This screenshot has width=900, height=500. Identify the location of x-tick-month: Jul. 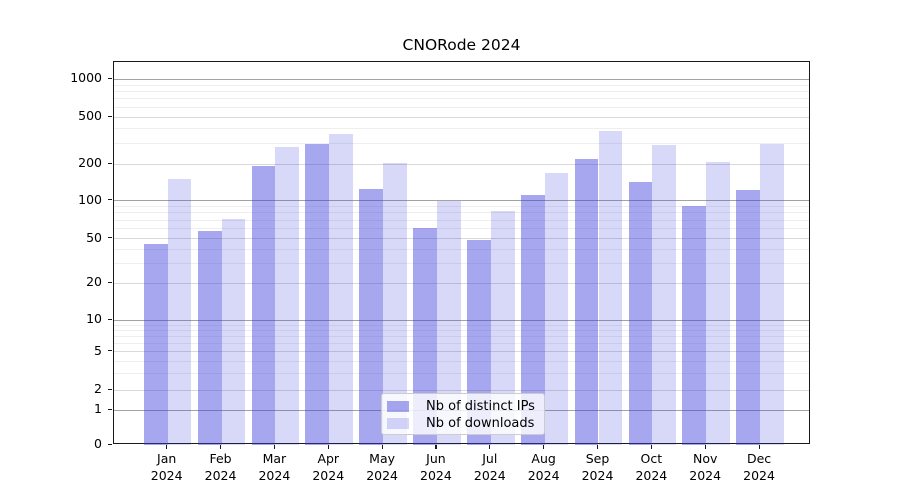
(490, 458).